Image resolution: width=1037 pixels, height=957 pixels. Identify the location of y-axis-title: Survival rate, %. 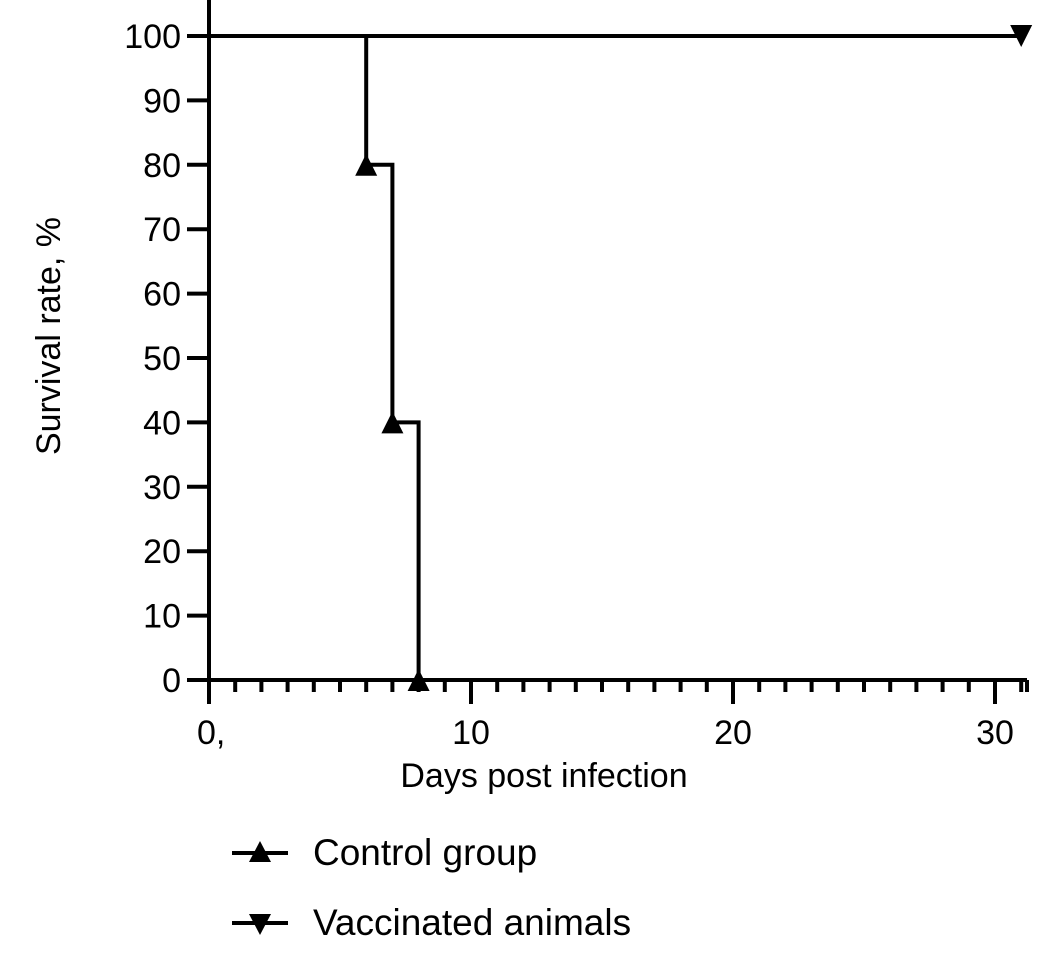
(49, 336).